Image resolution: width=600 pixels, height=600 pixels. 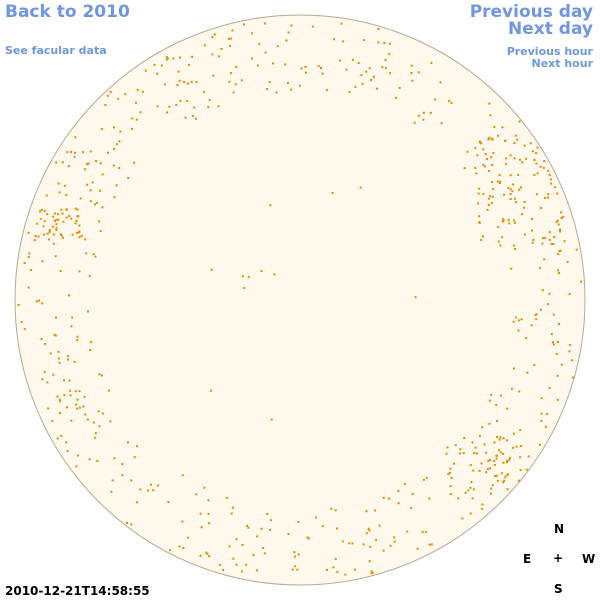 I want to click on previous-day-link: Previous day, so click(x=531, y=12).